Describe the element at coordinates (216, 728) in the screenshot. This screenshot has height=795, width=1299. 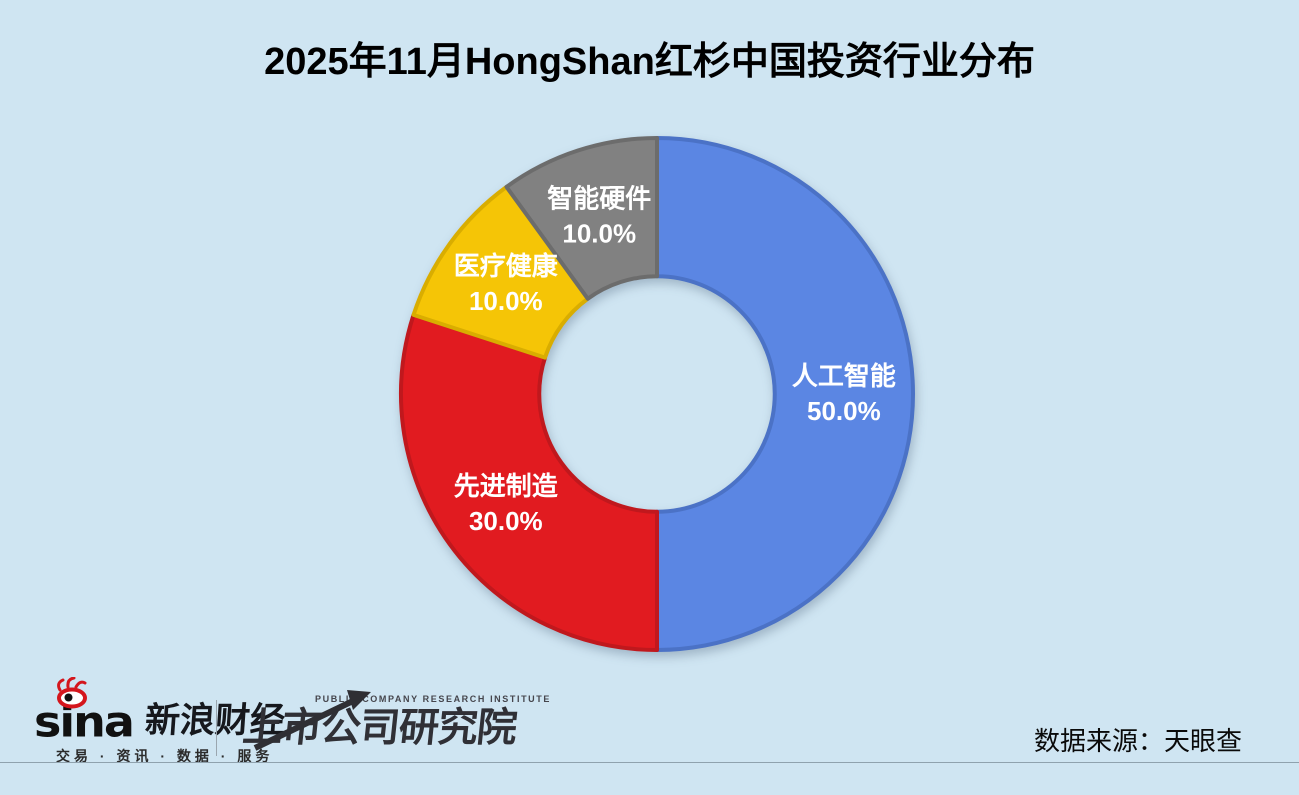
I see `footer-logo-divider` at that location.